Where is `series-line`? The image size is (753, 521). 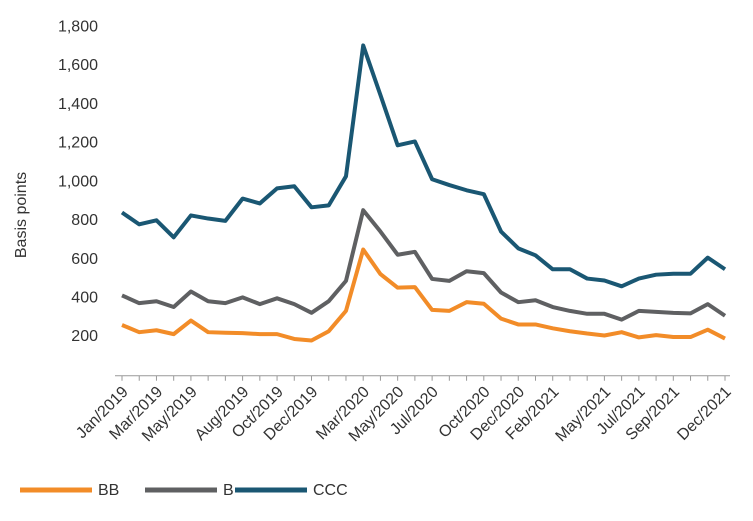 series-line is located at coordinates (423, 295).